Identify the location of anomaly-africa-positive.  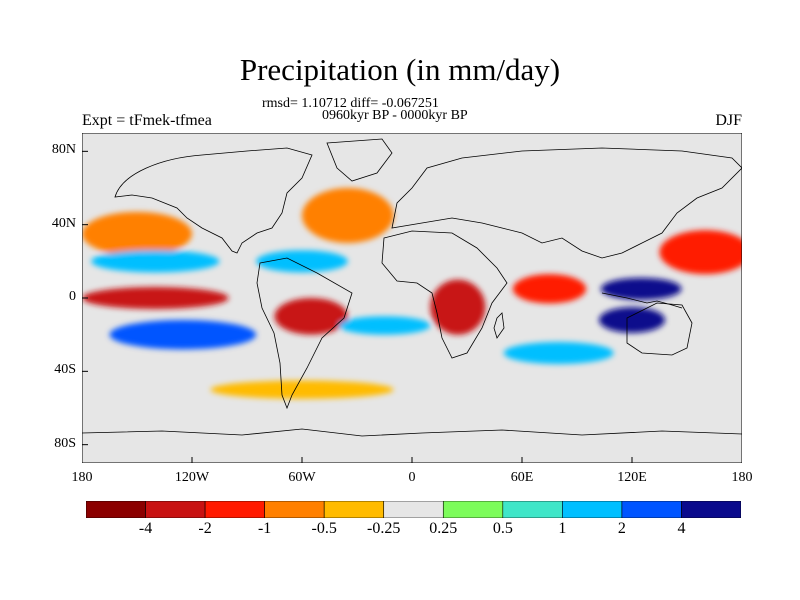
(458, 307).